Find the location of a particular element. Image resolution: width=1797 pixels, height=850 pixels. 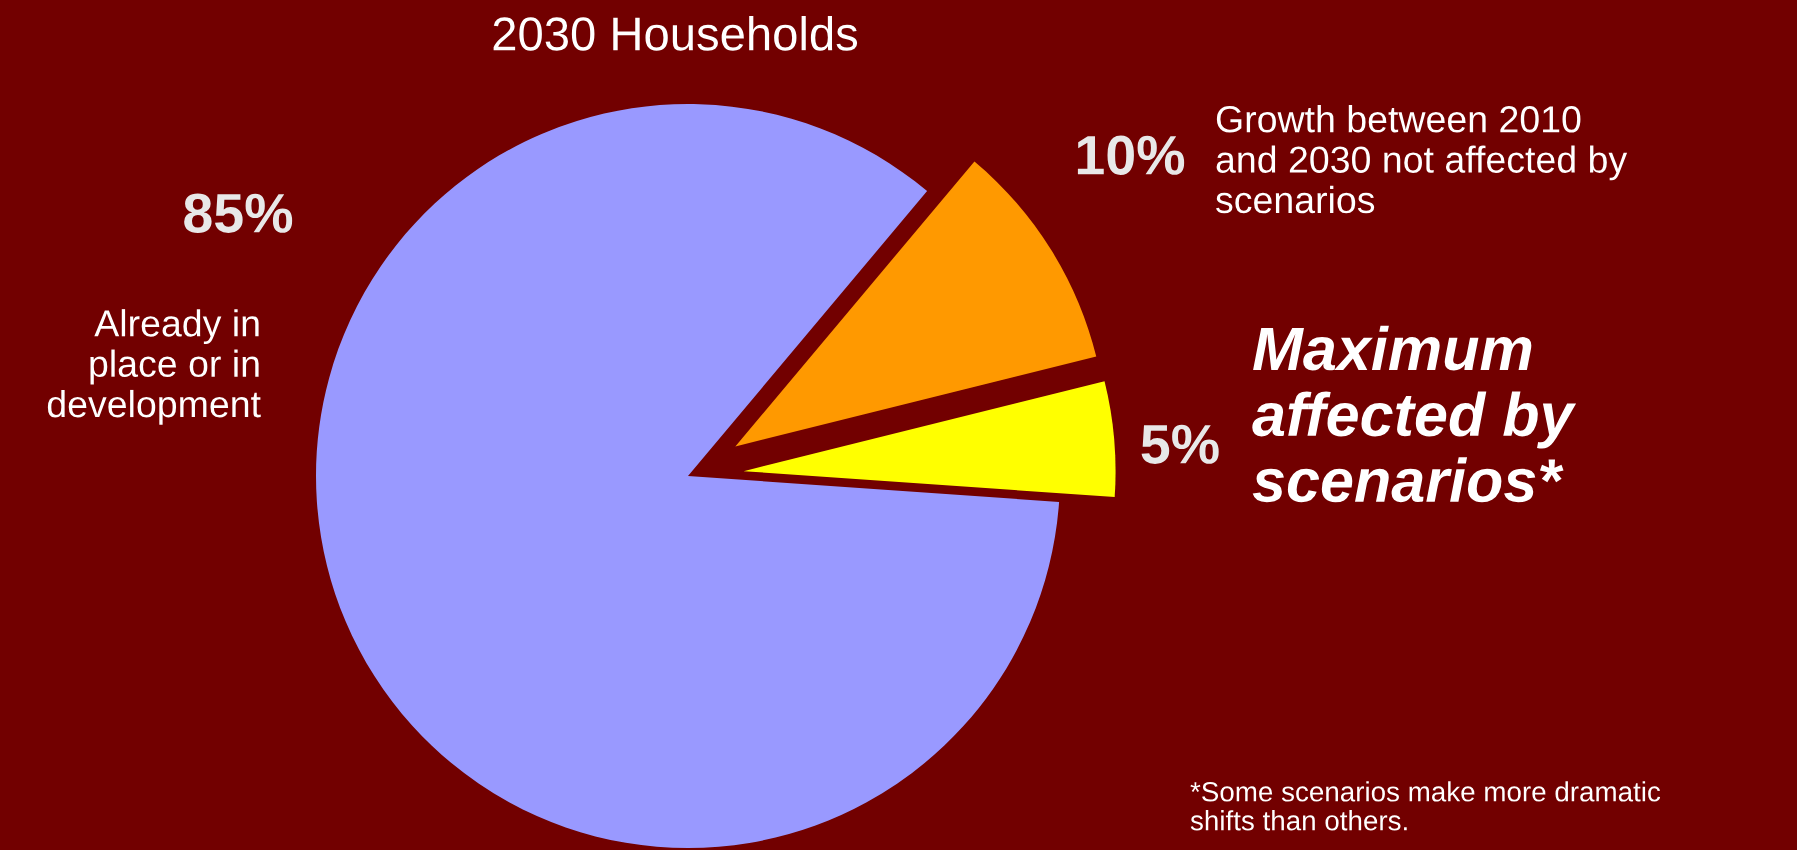

chart-title: 2030 Households is located at coordinates (675, 33).